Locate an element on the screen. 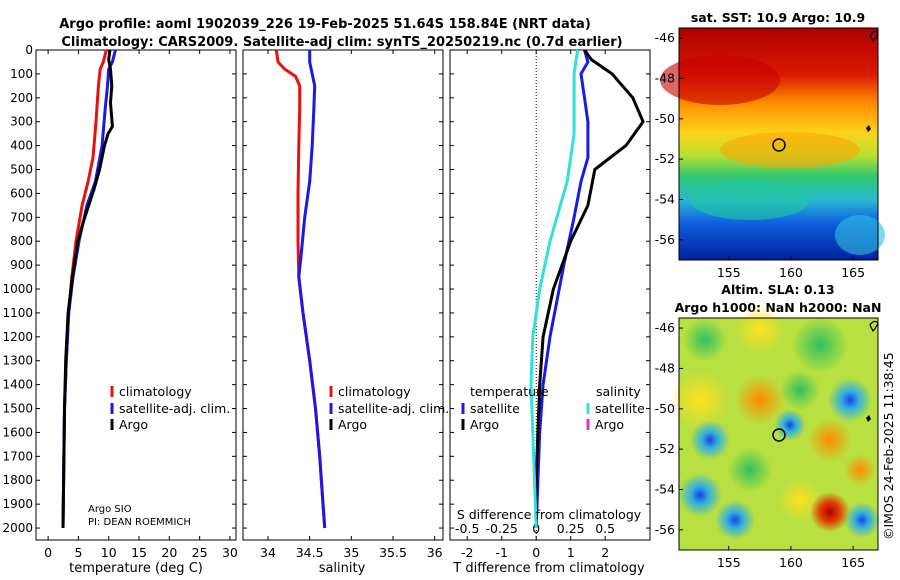 The height and width of the screenshot is (580, 900). s-tick-label: 0.5 is located at coordinates (605, 528).